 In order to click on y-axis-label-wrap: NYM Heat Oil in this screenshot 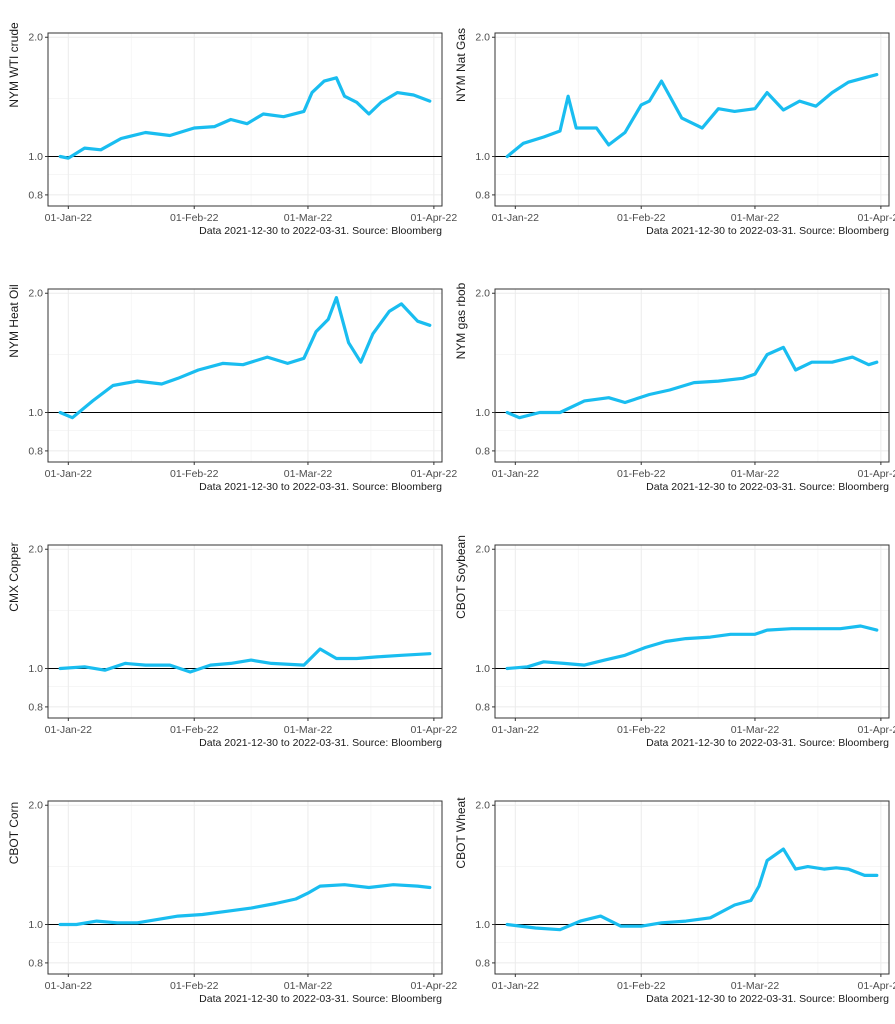, I will do `click(14, 373)`.